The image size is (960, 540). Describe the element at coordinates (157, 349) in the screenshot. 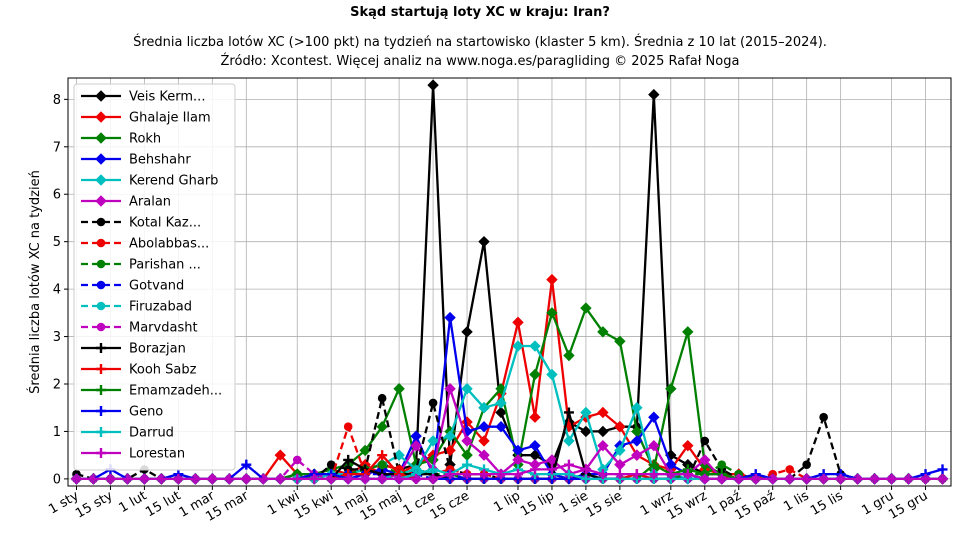

I see `legend-label: Borazjan` at that location.